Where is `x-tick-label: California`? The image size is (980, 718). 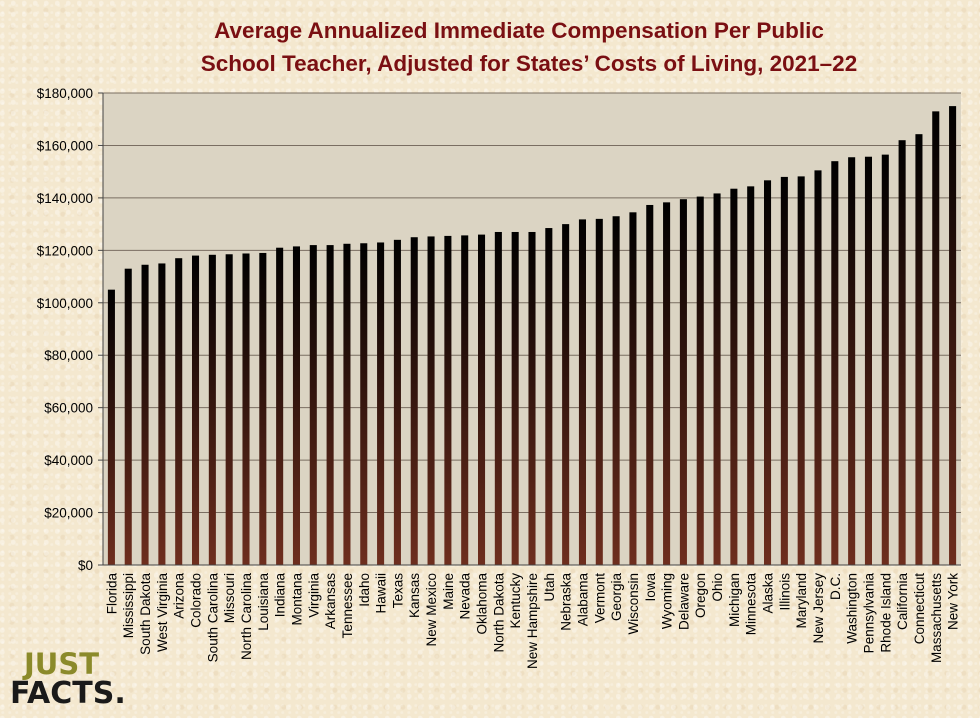
x-tick-label: California is located at coordinates (902, 602).